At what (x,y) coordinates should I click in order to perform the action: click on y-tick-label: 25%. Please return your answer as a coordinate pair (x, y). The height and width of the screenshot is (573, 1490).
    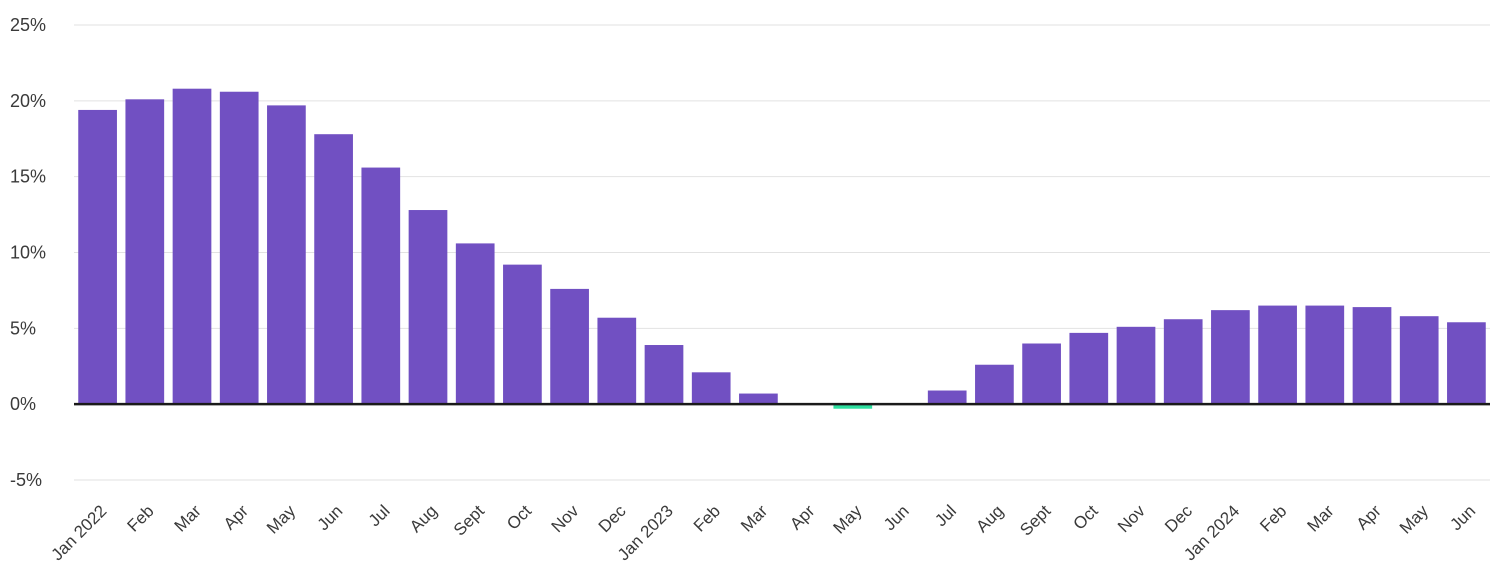
    Looking at the image, I should click on (28, 25).